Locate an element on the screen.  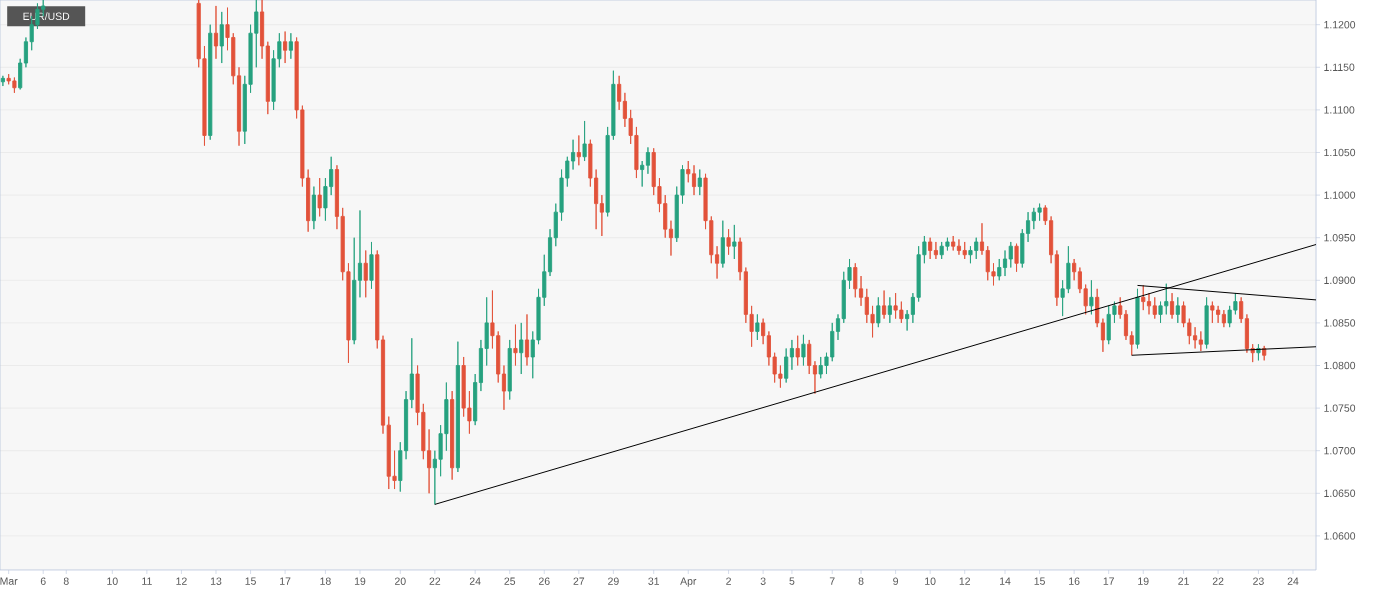
x-tick-label: 2 is located at coordinates (728, 581).